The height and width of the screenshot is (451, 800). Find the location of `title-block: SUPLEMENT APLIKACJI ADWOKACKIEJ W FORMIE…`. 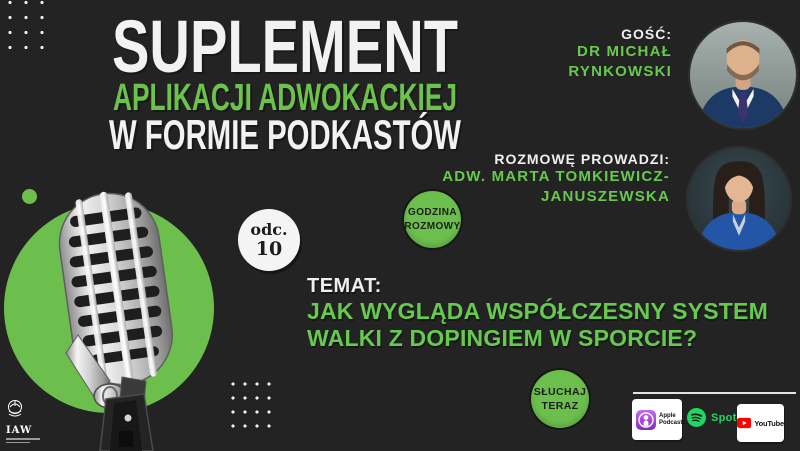

title-block: SUPLEMENT APLIKACJI ADWOKACKIEJ W FORMIE… is located at coordinates (285, 81).